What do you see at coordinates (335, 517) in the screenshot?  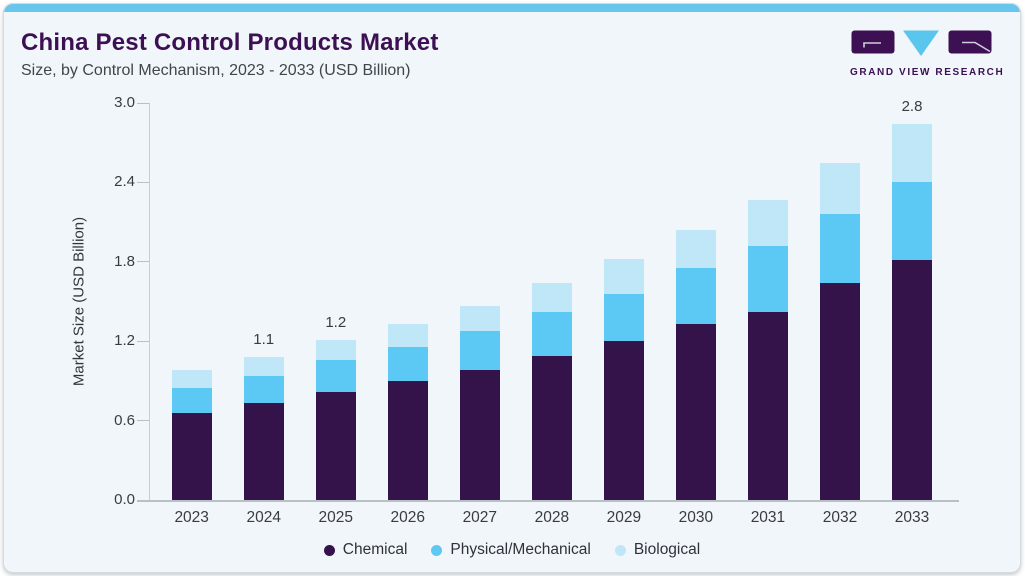 I see `x-tick-label-2025: 2025` at bounding box center [335, 517].